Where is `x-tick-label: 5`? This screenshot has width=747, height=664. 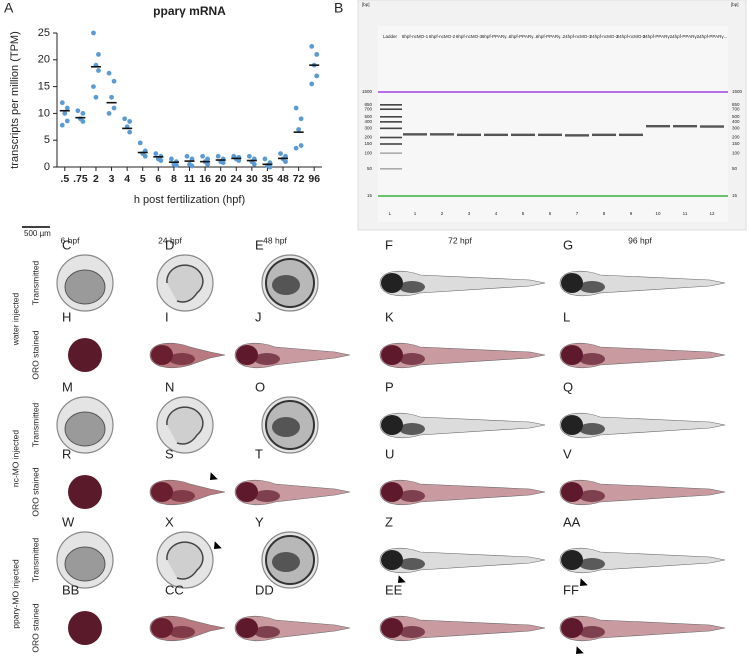
x-tick-label: 5 is located at coordinates (143, 179).